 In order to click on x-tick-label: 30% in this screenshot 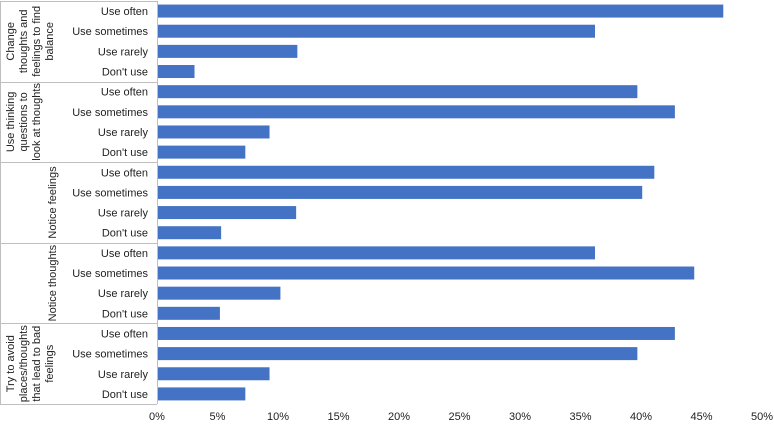, I will do `click(520, 417)`.